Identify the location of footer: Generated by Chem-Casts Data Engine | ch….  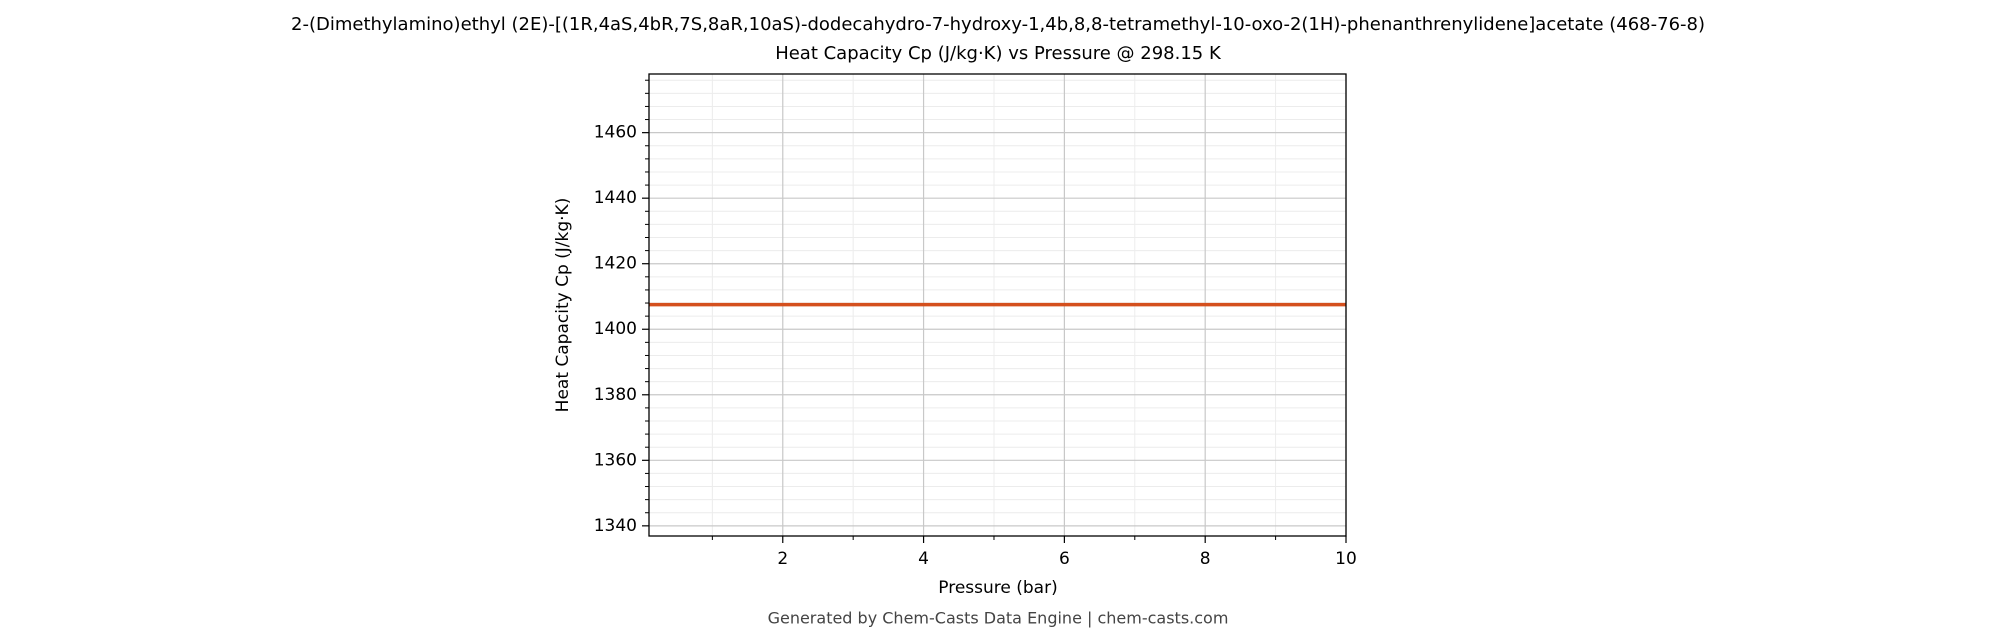
(998, 618).